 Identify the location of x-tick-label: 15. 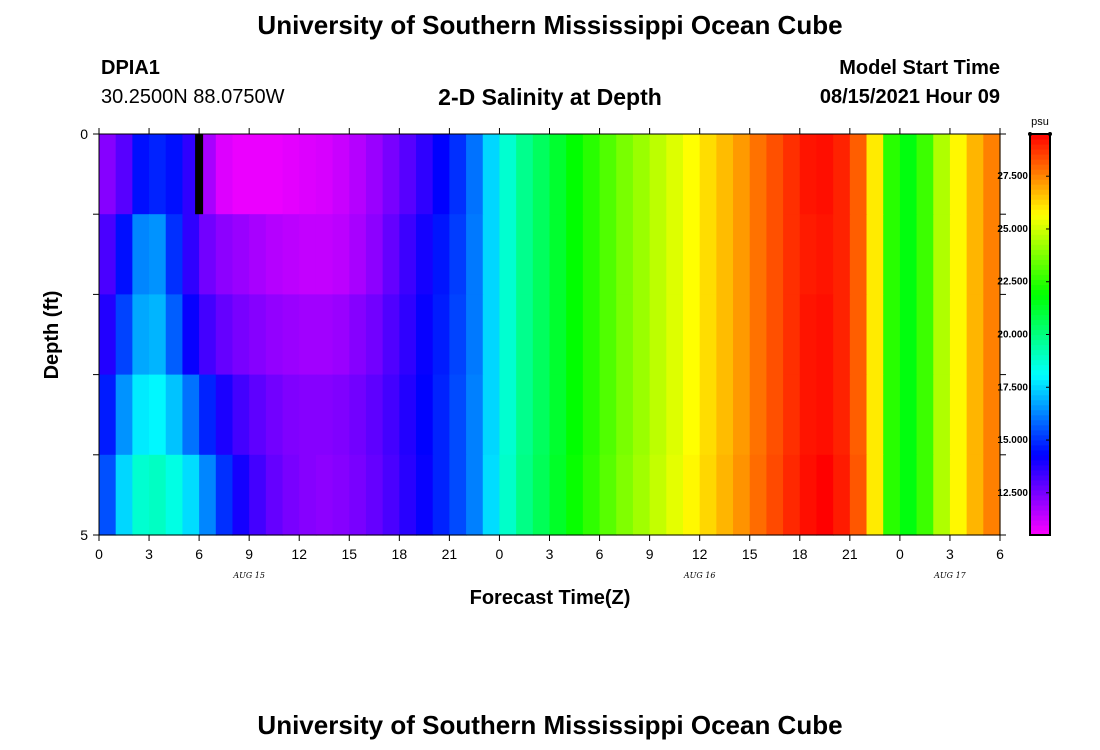
(750, 554).